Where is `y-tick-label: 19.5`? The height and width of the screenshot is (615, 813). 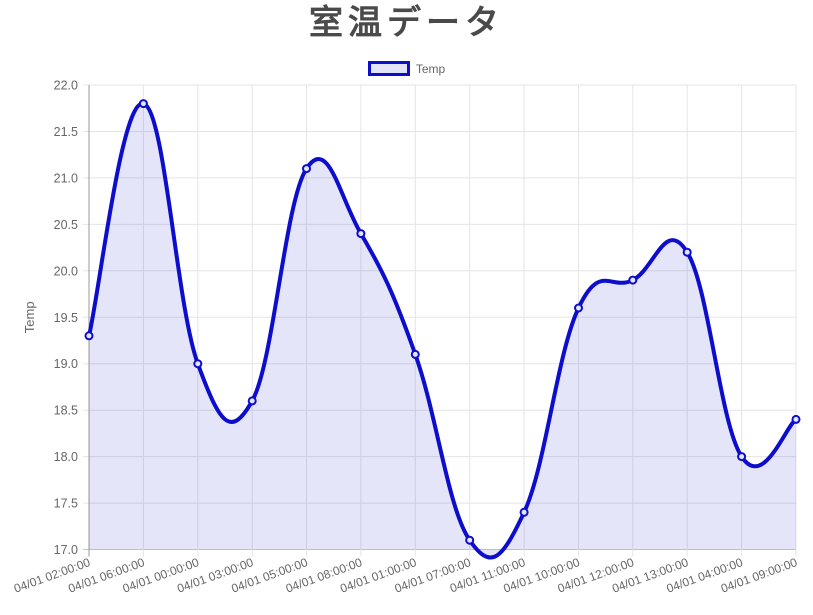
y-tick-label: 19.5 is located at coordinates (66, 318).